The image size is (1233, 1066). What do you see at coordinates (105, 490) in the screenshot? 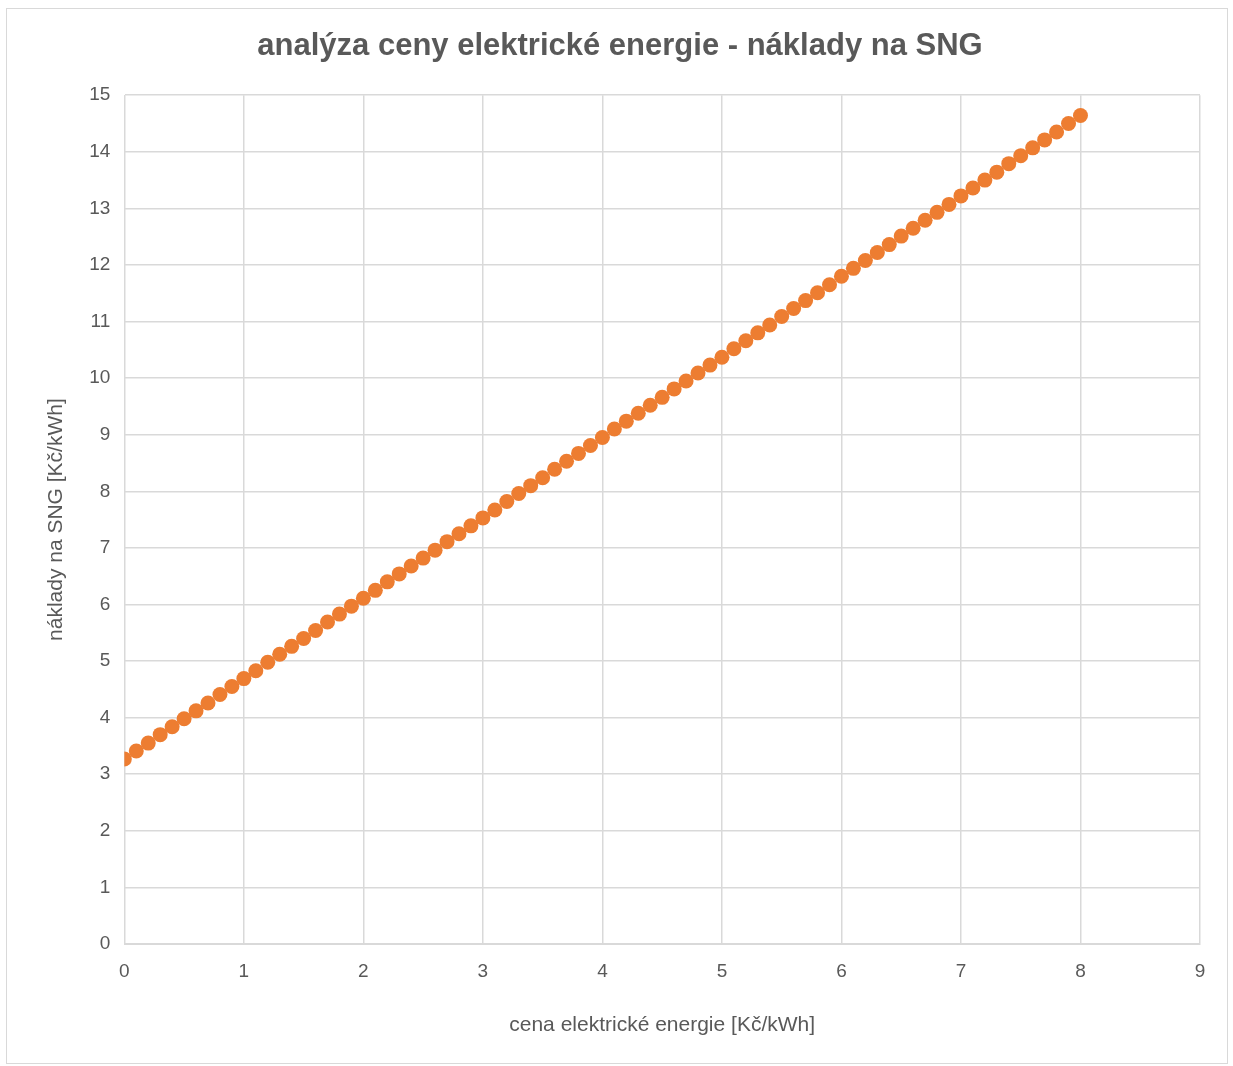
I see `y-tick-label: 8` at bounding box center [105, 490].